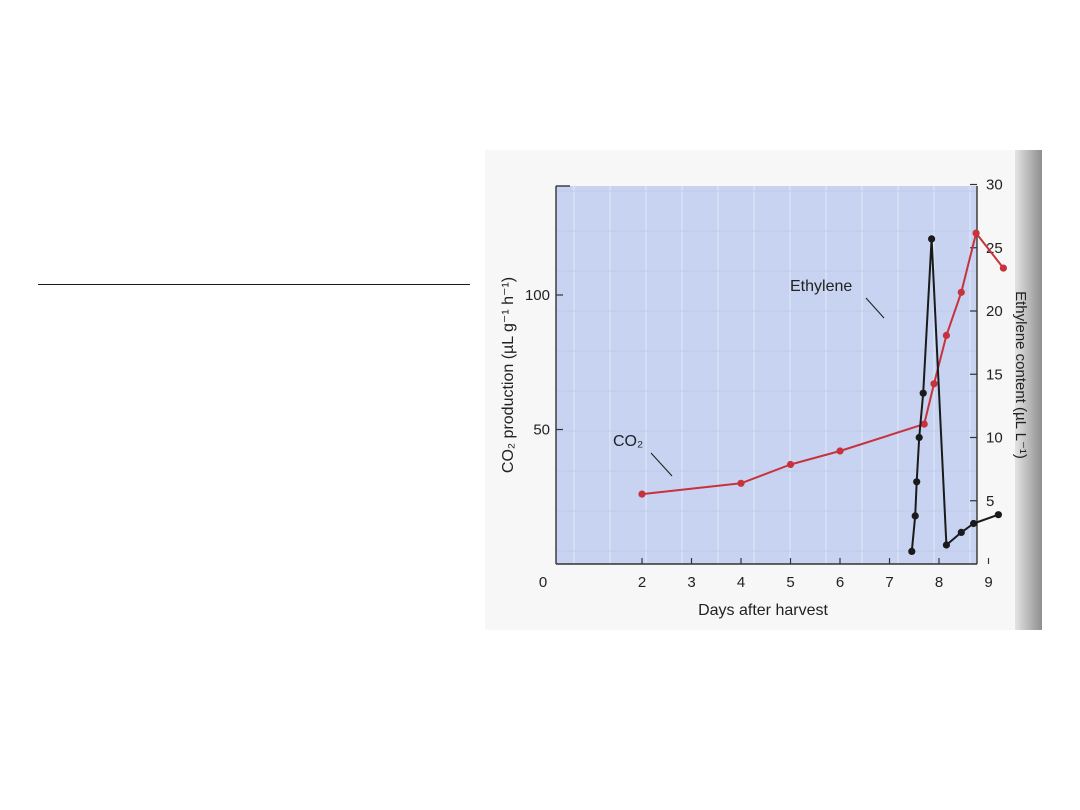  Describe the element at coordinates (541, 430) in the screenshot. I see `y-tick-label-50: 50` at that location.